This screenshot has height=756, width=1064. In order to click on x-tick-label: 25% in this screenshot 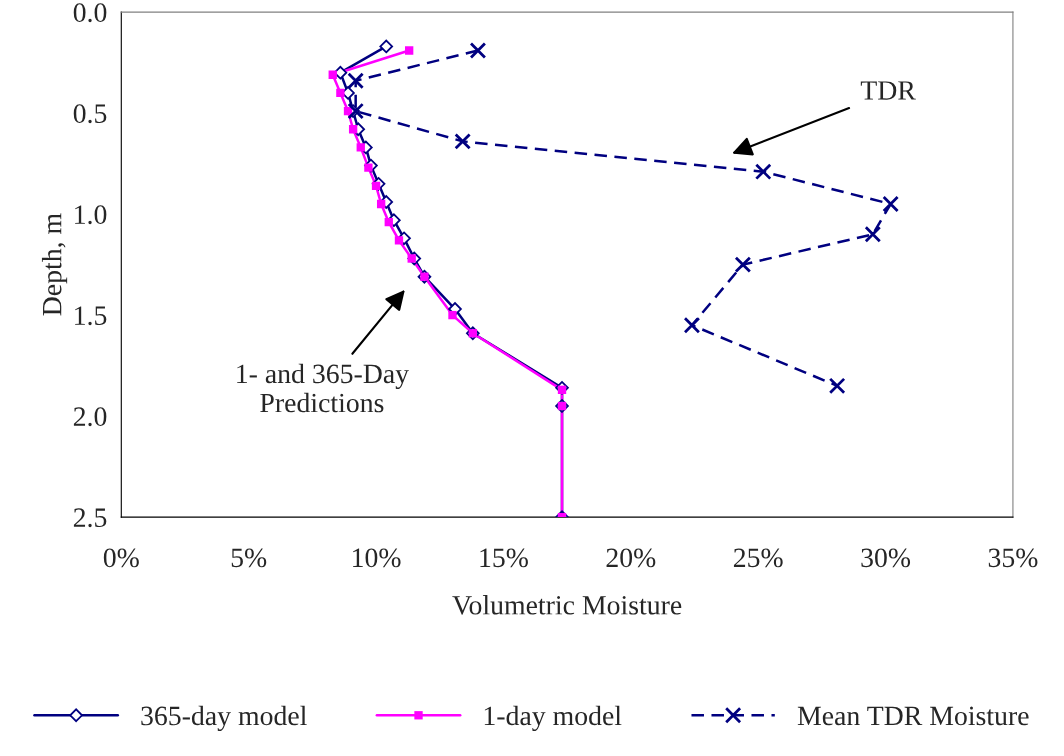, I will do `click(758, 558)`.